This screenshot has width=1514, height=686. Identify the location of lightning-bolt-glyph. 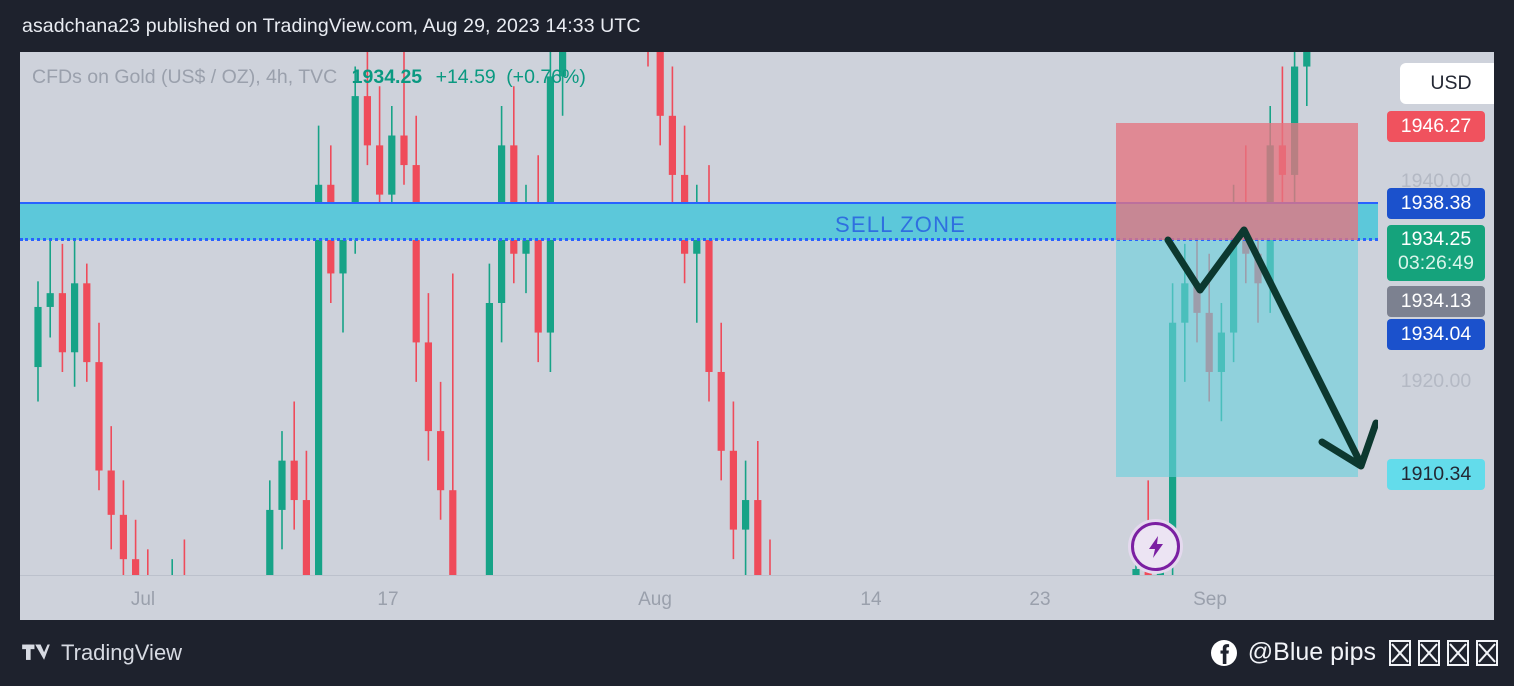
(1155, 546).